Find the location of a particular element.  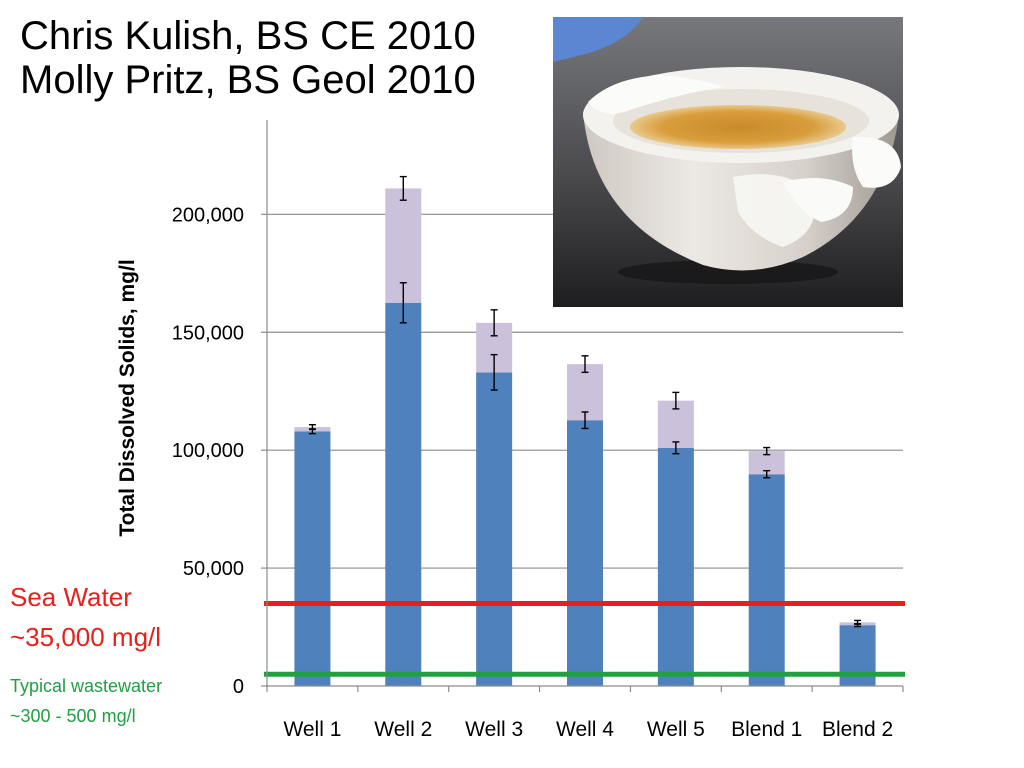

author-line-1: Chris Kulish, BS CE 2010 is located at coordinates (248, 36).